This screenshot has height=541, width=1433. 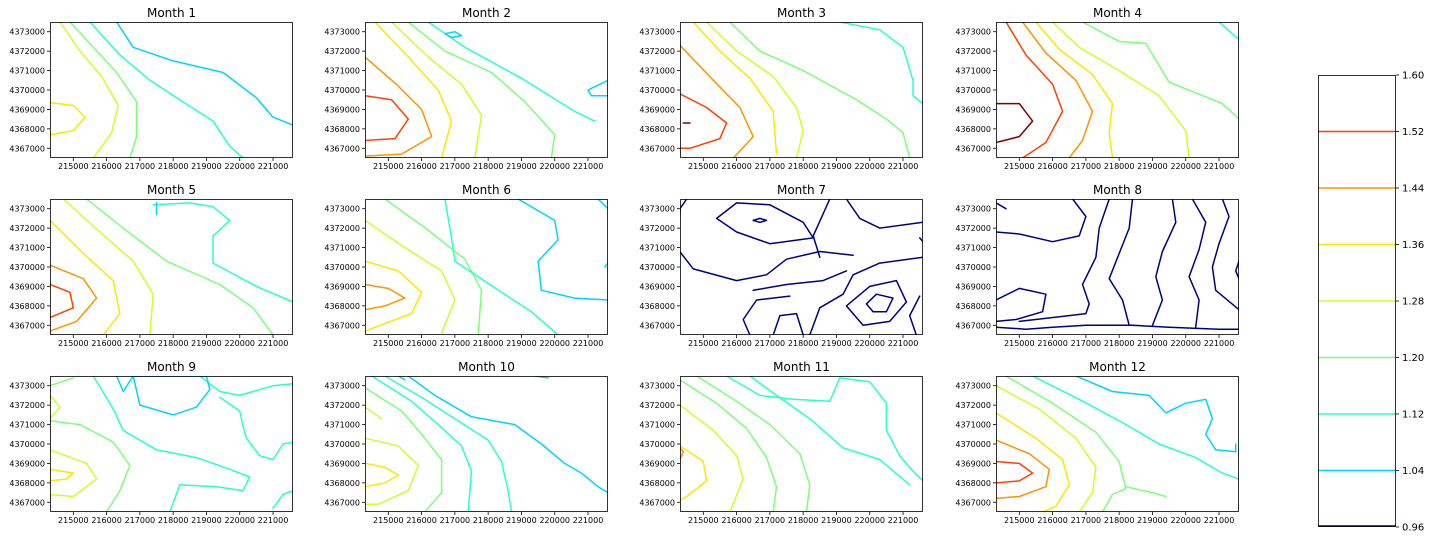 I want to click on panel-title: Month 12, so click(x=1117, y=367).